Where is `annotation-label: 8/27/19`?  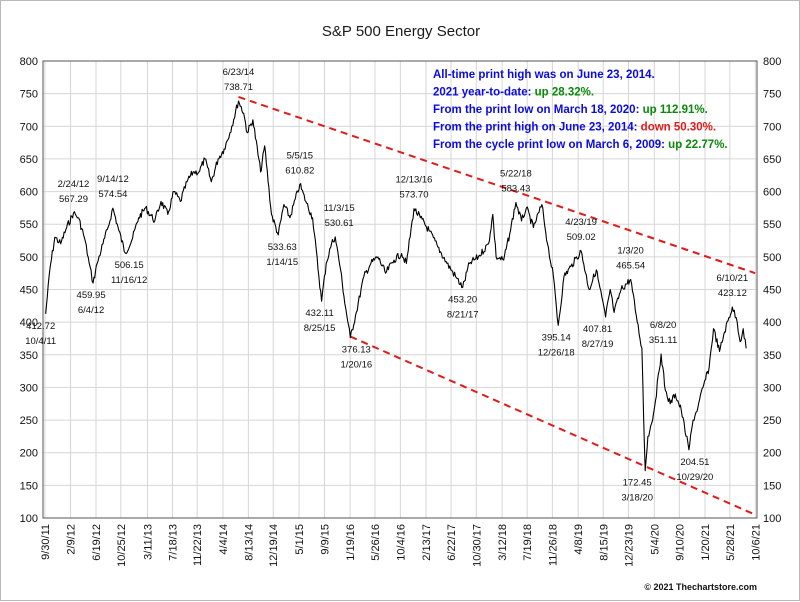
annotation-label: 8/27/19 is located at coordinates (598, 344).